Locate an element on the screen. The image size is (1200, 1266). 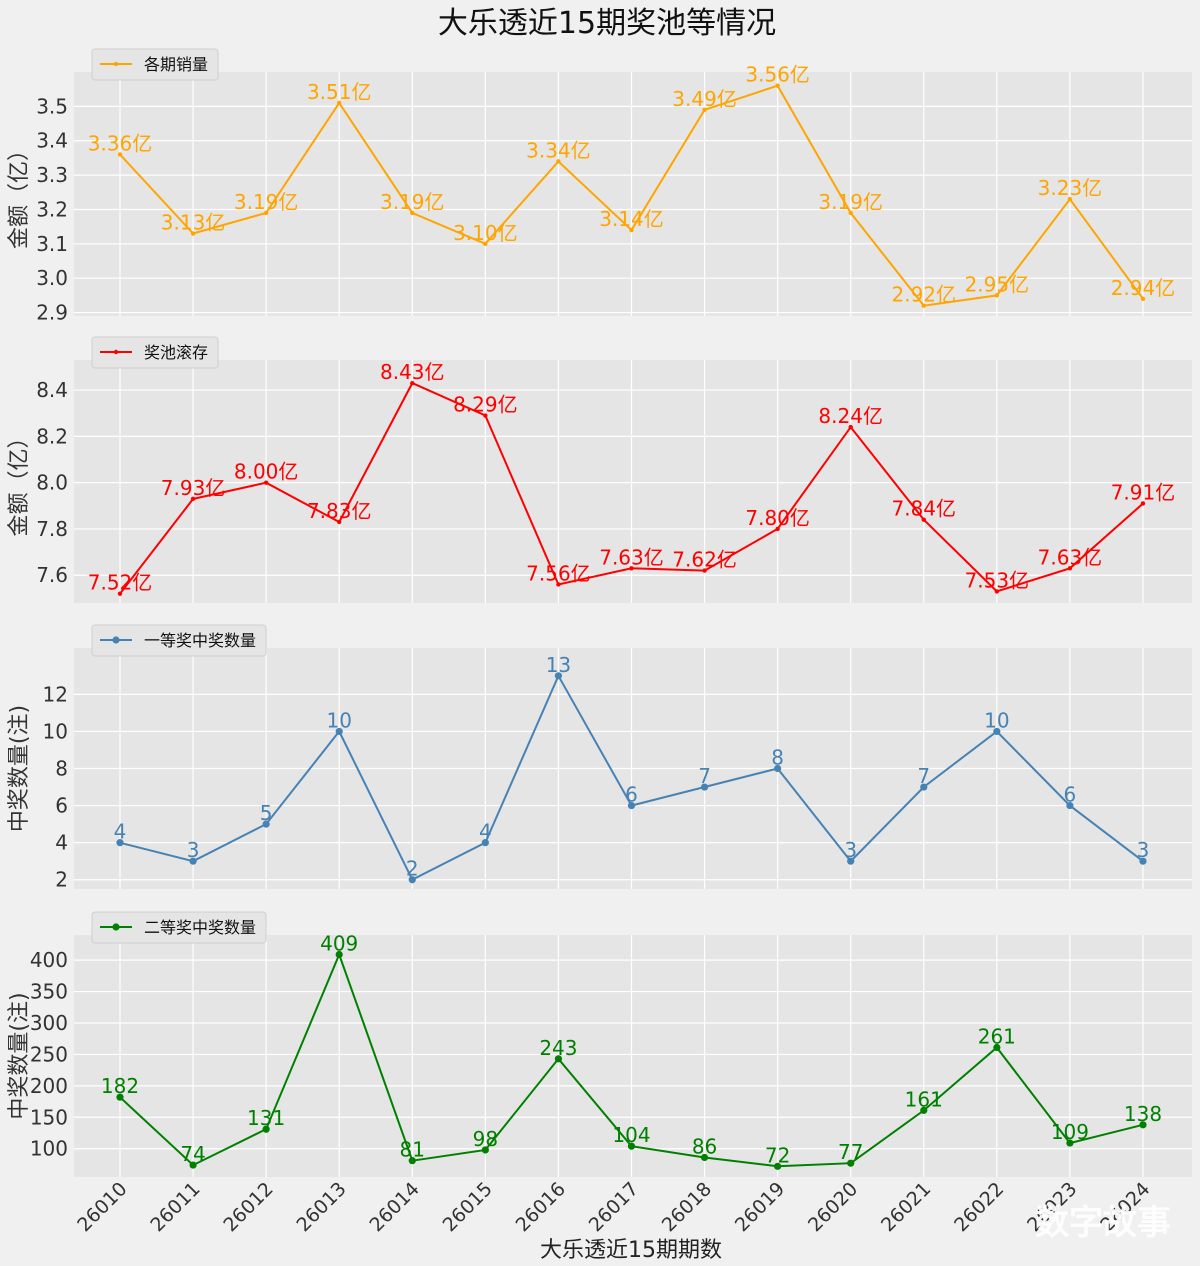
data-label: 77 is located at coordinates (850, 1152).